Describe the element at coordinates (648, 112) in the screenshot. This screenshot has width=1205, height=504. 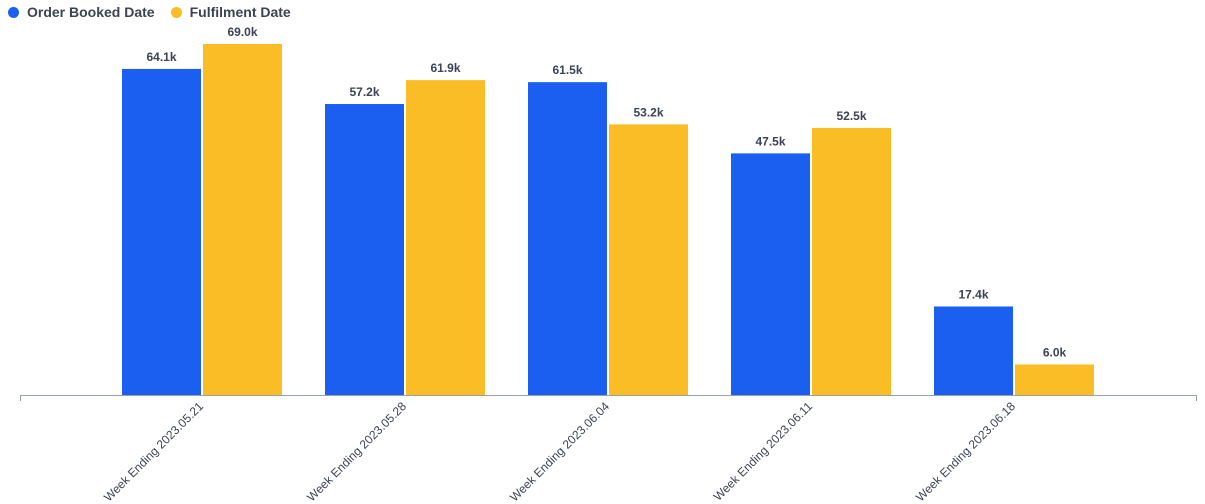
I see `data-label-fulfilment-2: 53.2k` at that location.